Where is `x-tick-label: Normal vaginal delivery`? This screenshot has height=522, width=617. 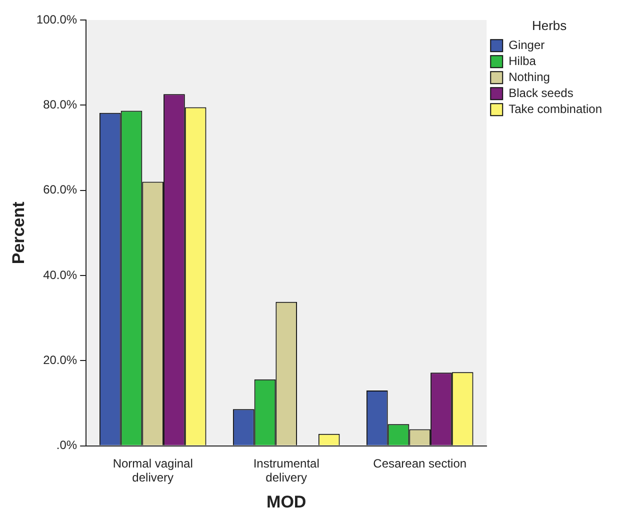
x-tick-label: Normal vaginal delivery is located at coordinates (152, 470).